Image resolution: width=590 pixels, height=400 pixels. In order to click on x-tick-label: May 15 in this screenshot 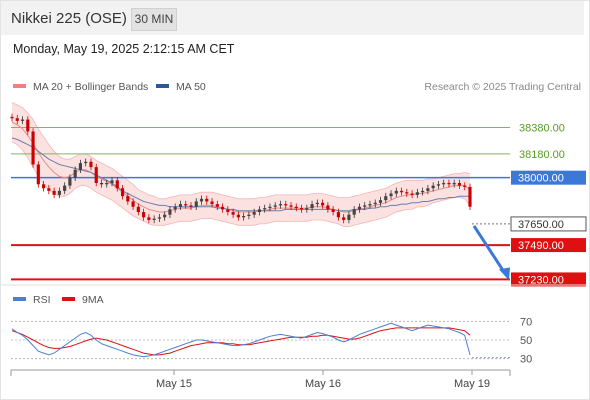, I will do `click(174, 384)`.